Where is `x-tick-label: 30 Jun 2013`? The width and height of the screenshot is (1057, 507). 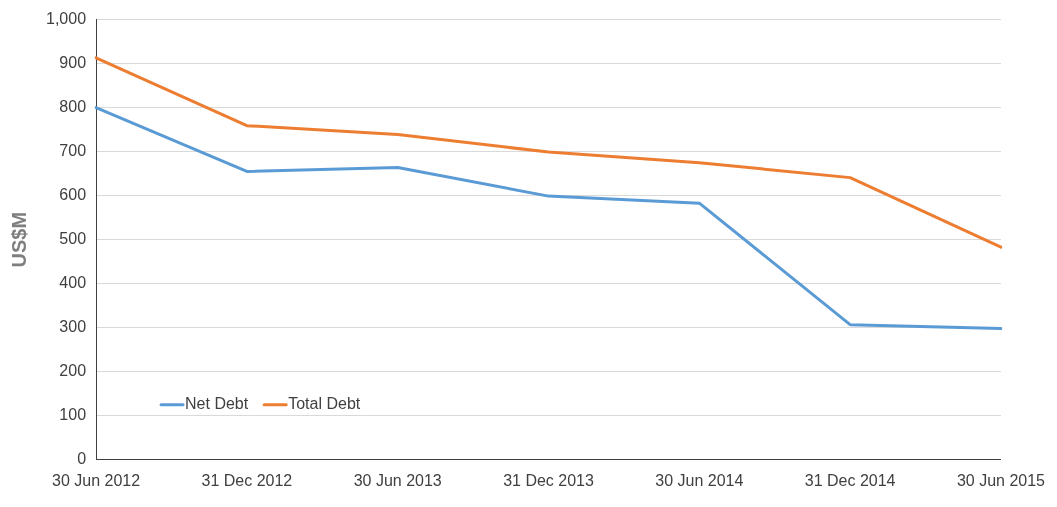
x-tick-label: 30 Jun 2013 is located at coordinates (397, 480).